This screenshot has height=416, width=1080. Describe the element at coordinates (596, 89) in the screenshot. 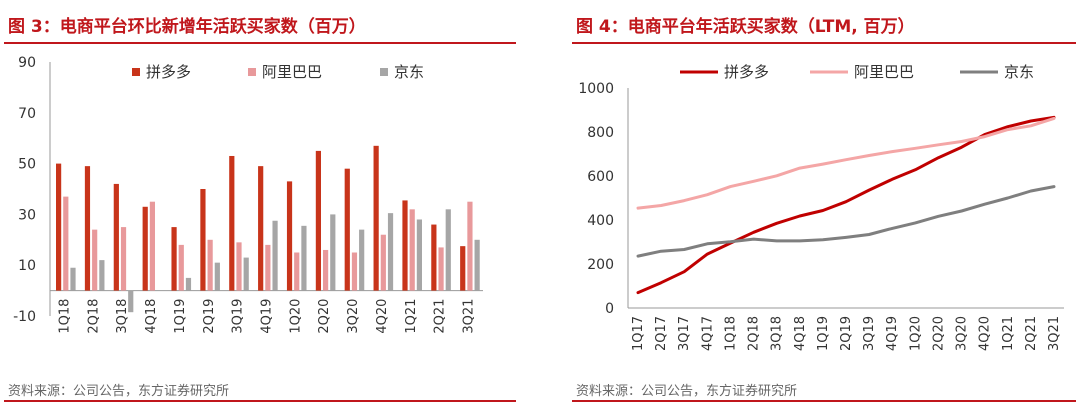

I see `y-tick-label: 1000` at that location.